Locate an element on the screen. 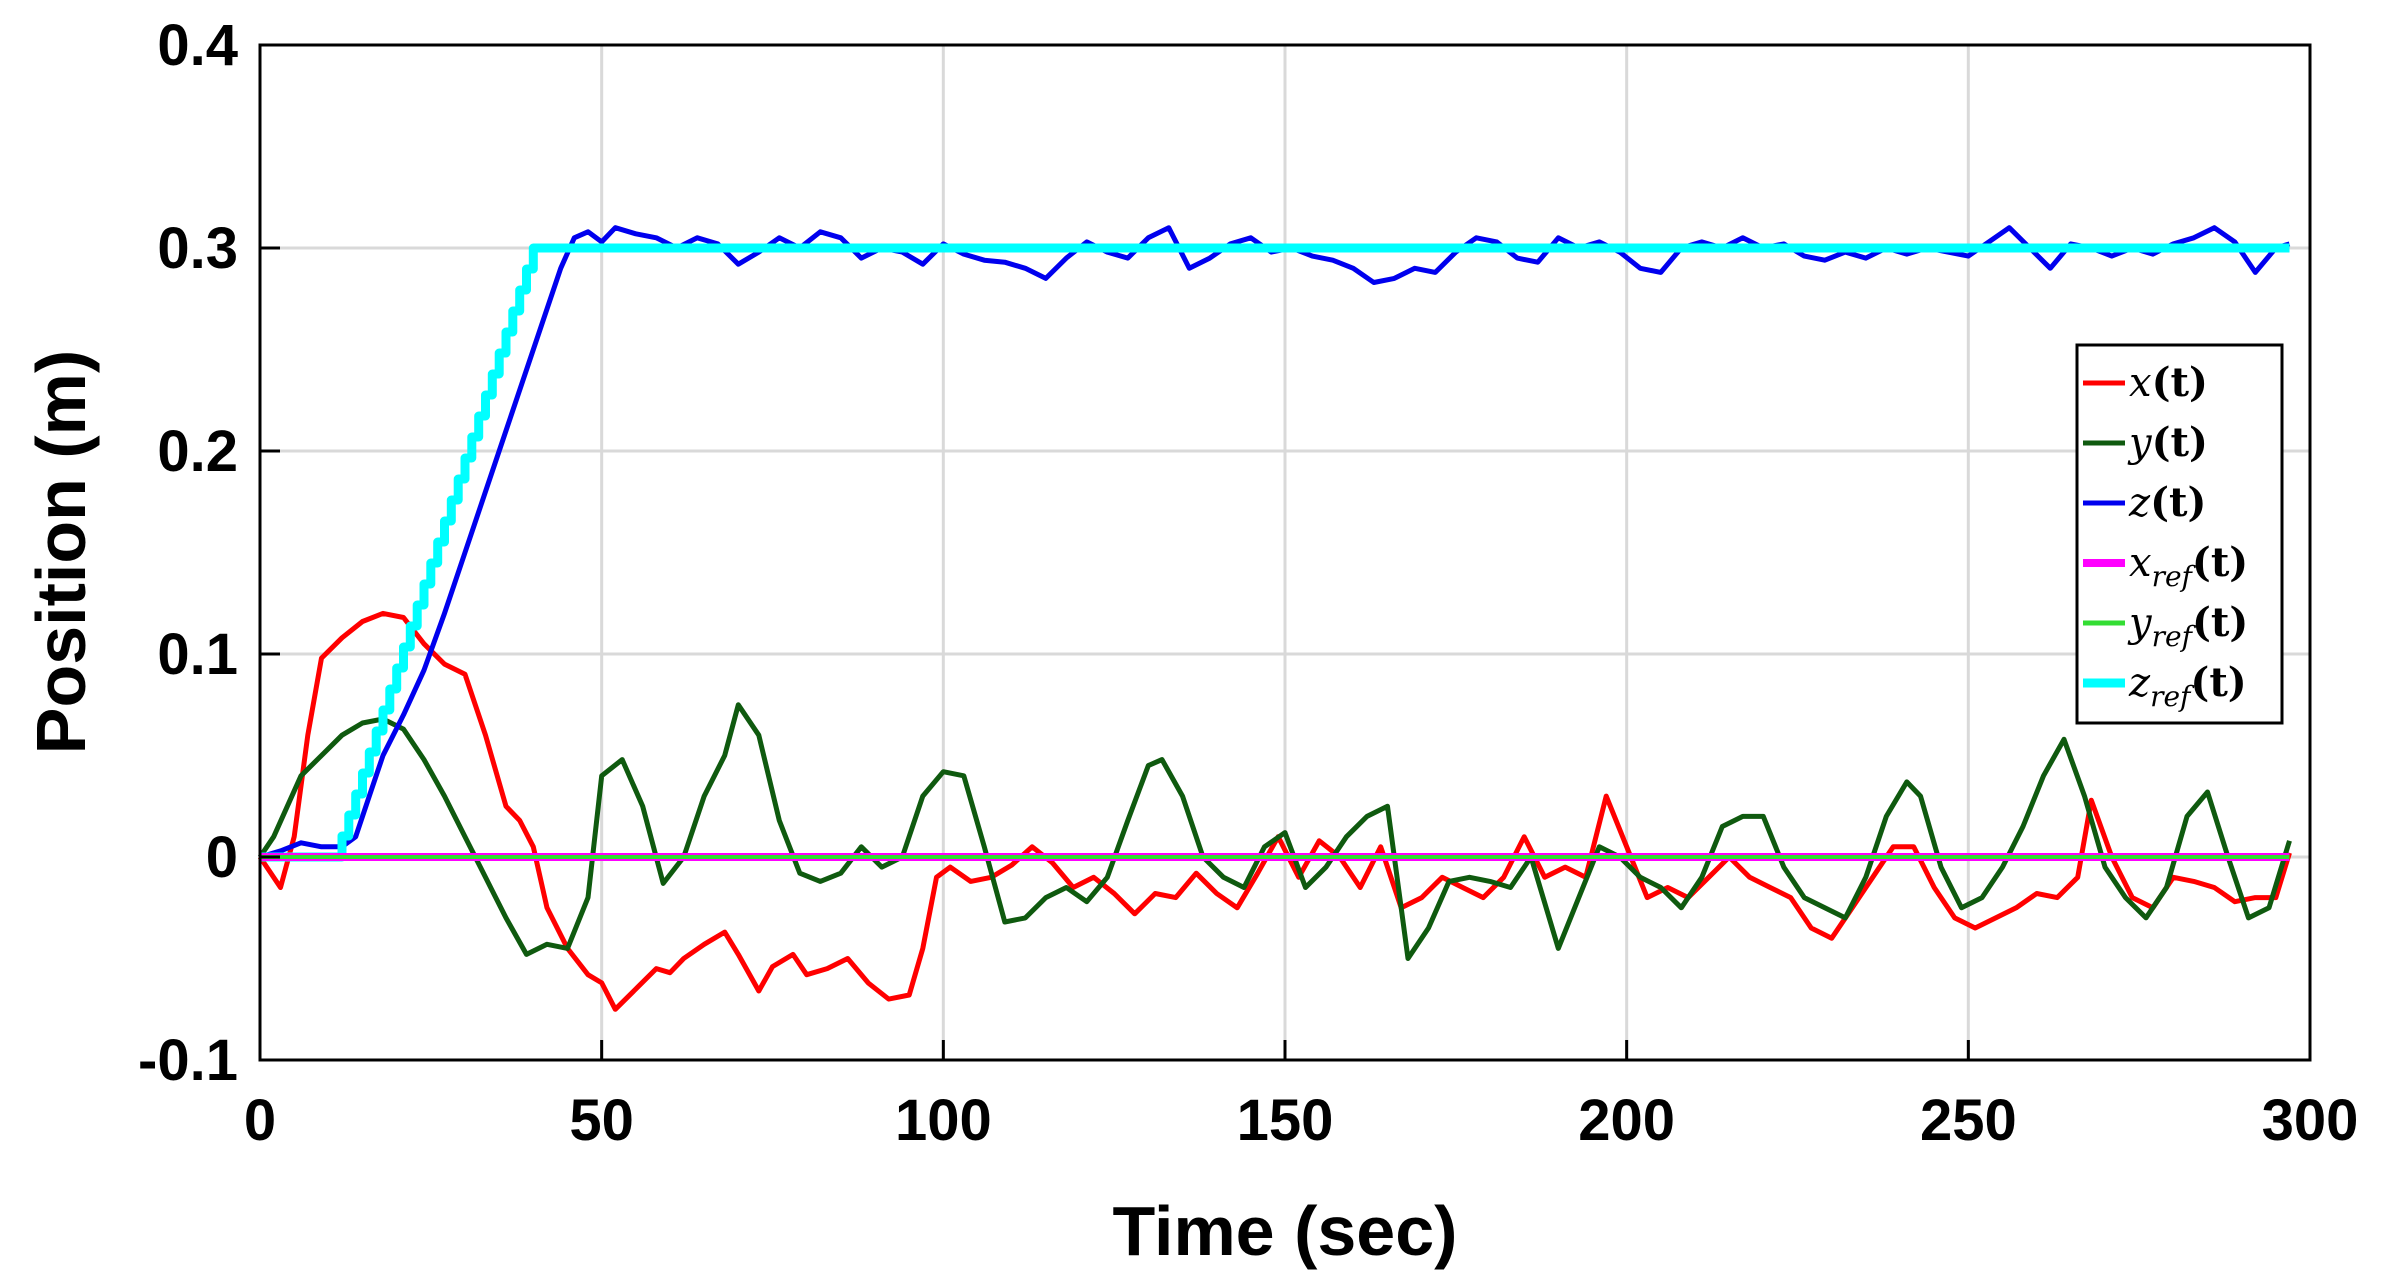  legend-label: xref(t) is located at coordinates (2188, 566).